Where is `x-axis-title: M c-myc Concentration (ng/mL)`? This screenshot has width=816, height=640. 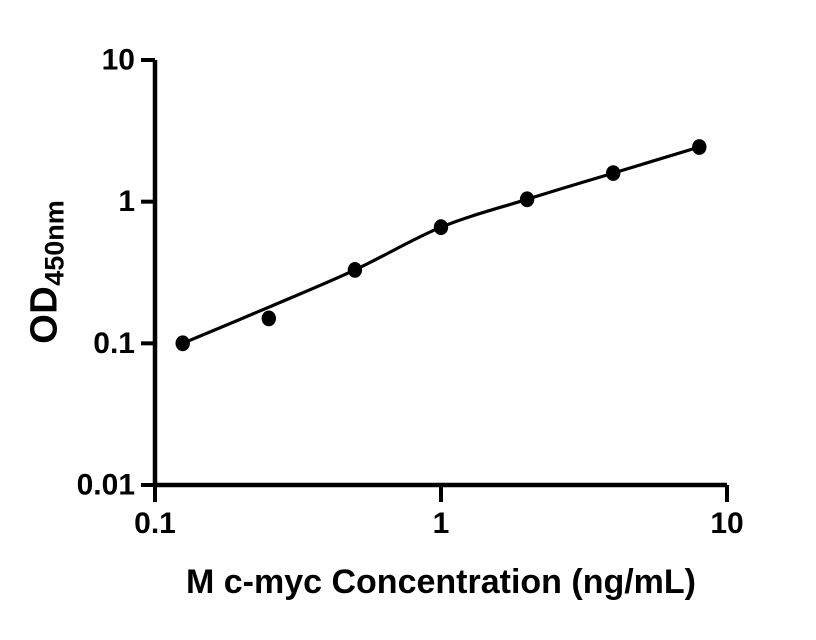 x-axis-title: M c-myc Concentration (ng/mL) is located at coordinates (441, 582).